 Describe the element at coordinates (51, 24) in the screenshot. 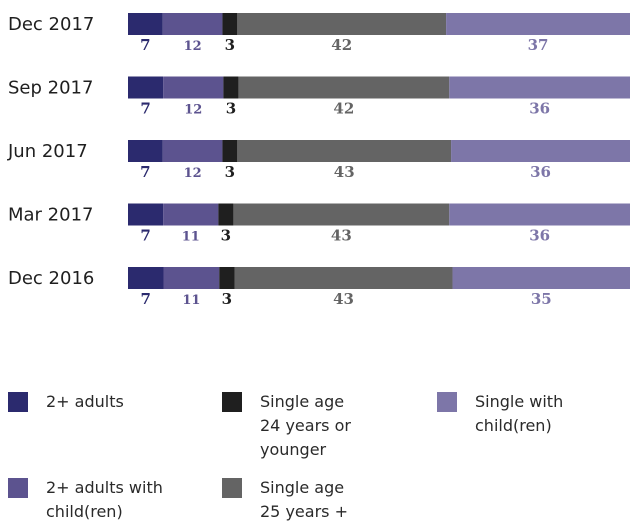

I see `category-label: Dec 2017` at that location.